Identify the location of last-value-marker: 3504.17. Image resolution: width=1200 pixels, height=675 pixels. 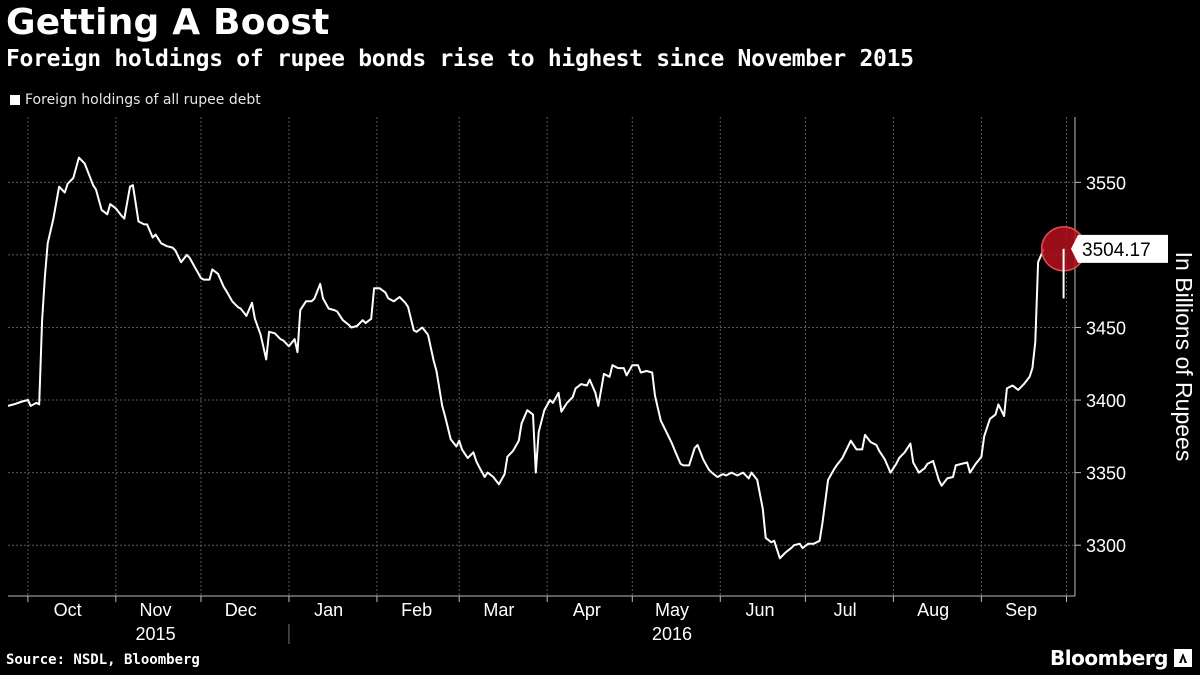
(1104, 262).